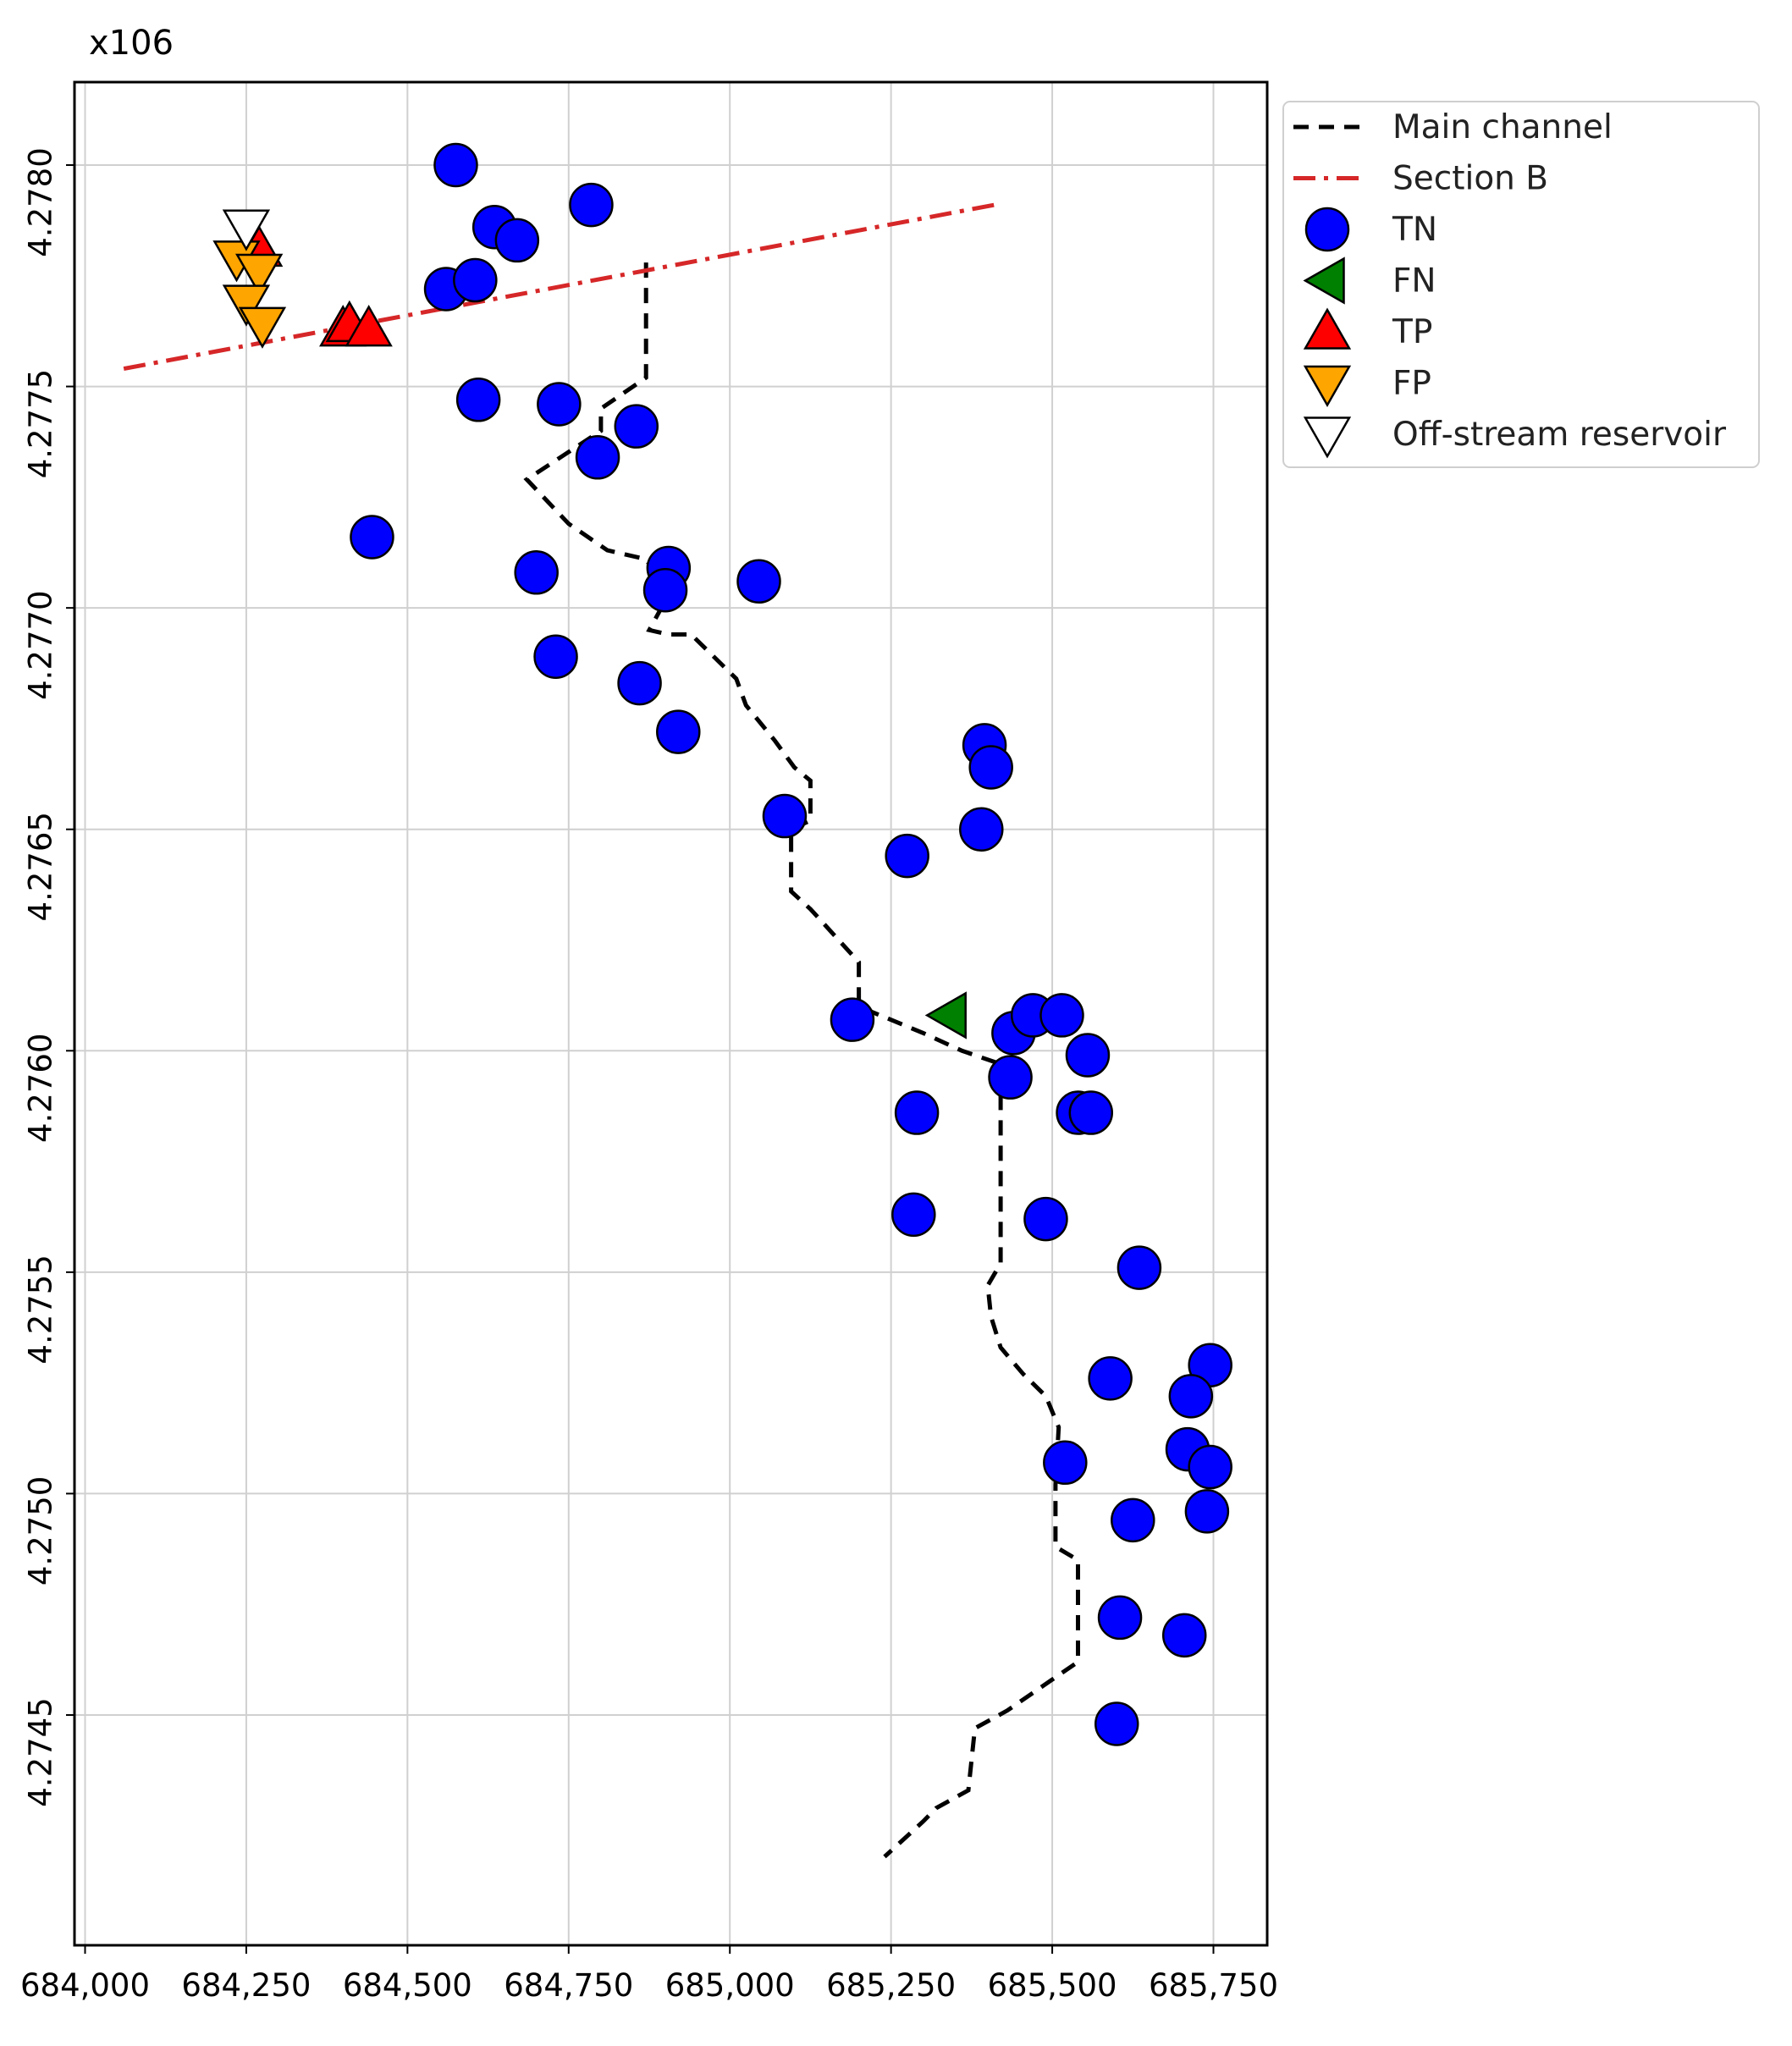 The width and height of the screenshot is (1792, 2046). Describe the element at coordinates (1411, 384) in the screenshot. I see `legend-label-fp: FP` at that location.